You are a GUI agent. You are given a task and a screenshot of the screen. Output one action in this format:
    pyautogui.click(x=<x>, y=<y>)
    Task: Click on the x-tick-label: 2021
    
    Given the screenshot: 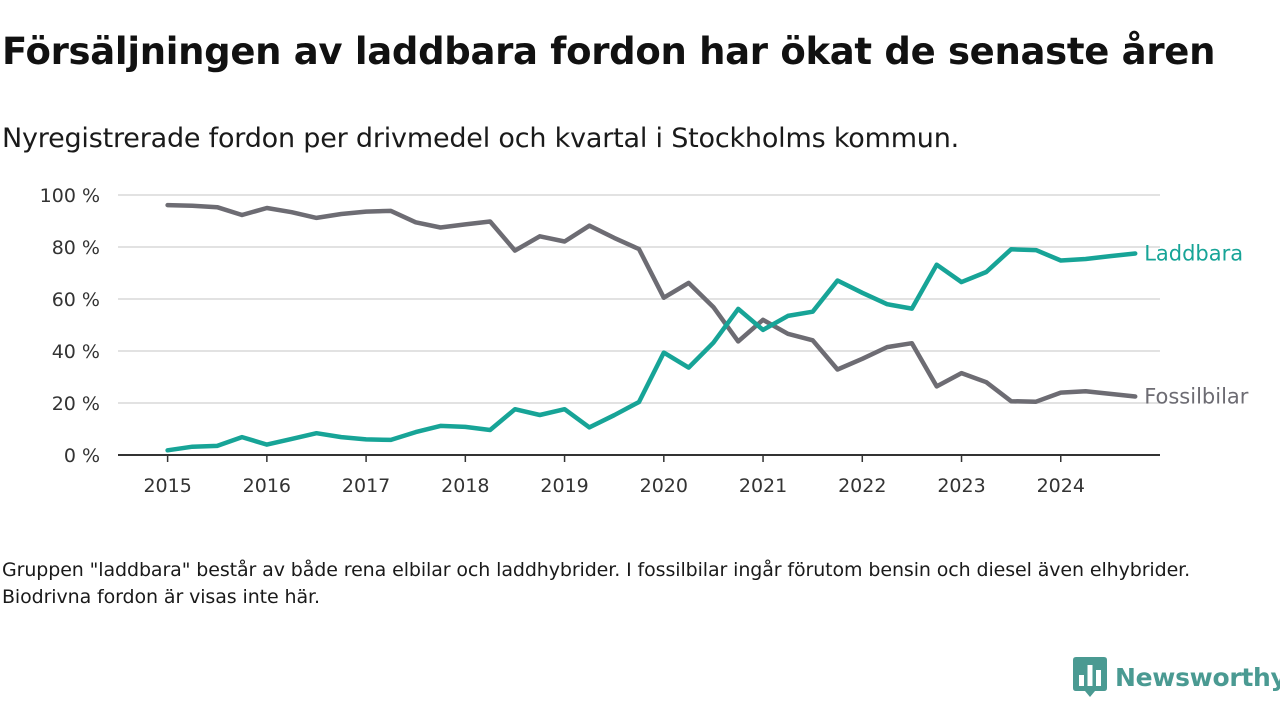 What is the action you would take?
    pyautogui.click(x=763, y=486)
    